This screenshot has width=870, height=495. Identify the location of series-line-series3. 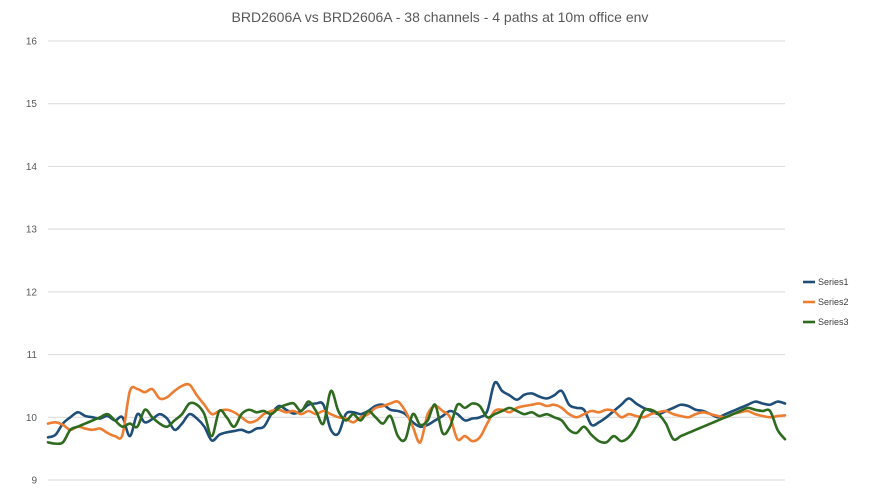
(416, 417).